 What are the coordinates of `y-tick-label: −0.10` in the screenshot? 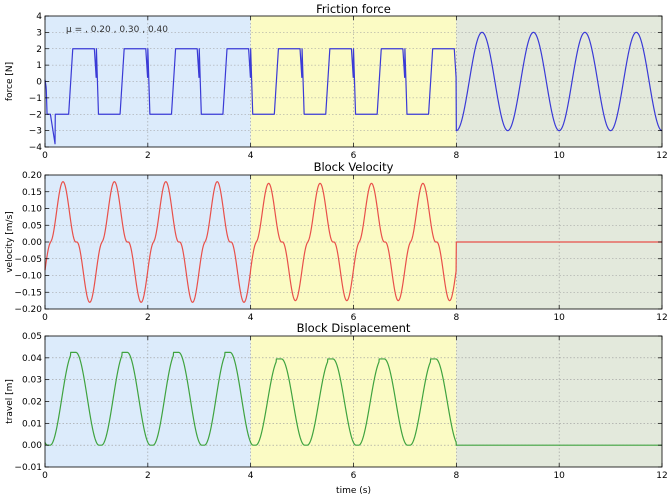 It's located at (28, 277).